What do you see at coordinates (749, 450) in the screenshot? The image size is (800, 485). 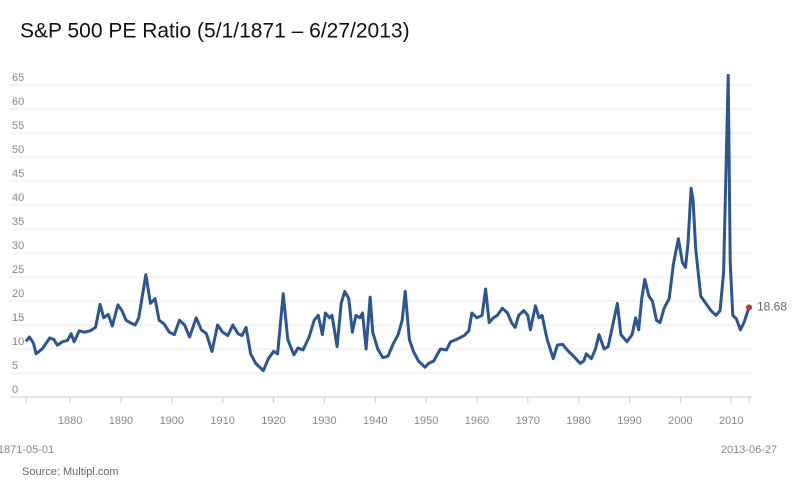 I see `x-tick-label: 2013-06-27` at bounding box center [749, 450].